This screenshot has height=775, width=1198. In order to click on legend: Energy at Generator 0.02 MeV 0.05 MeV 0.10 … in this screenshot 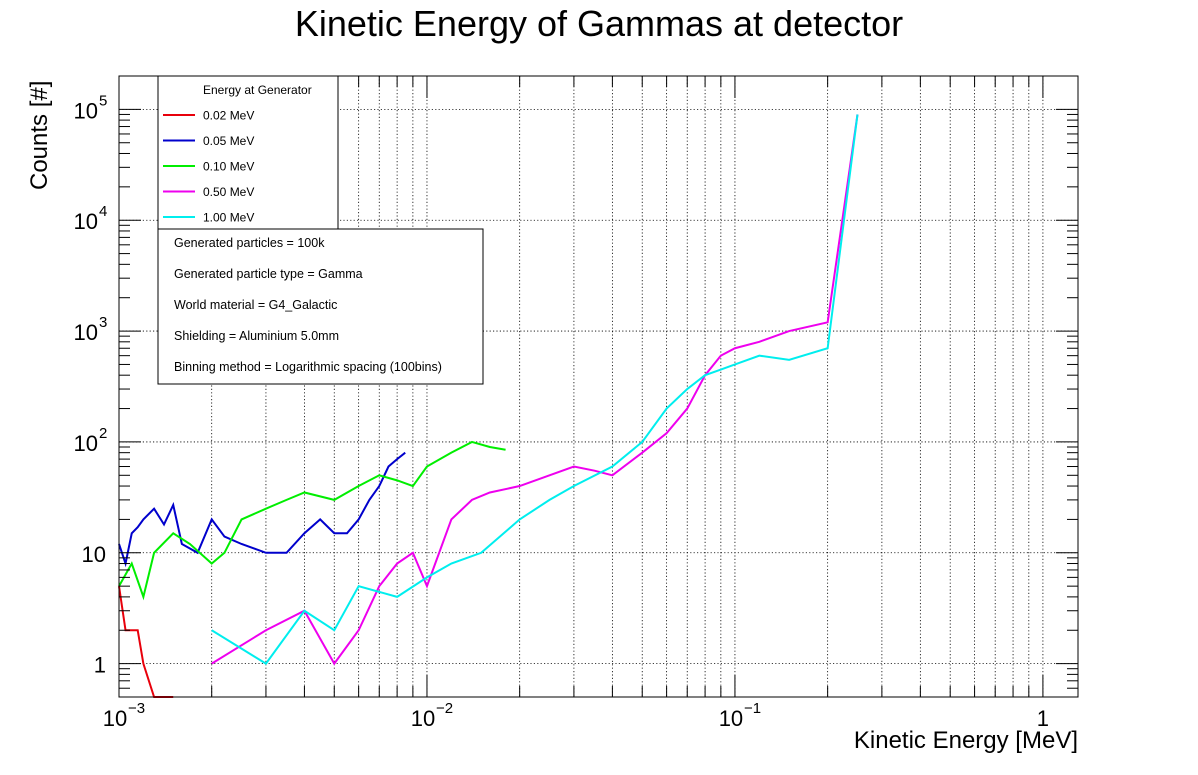, I will do `click(248, 153)`.